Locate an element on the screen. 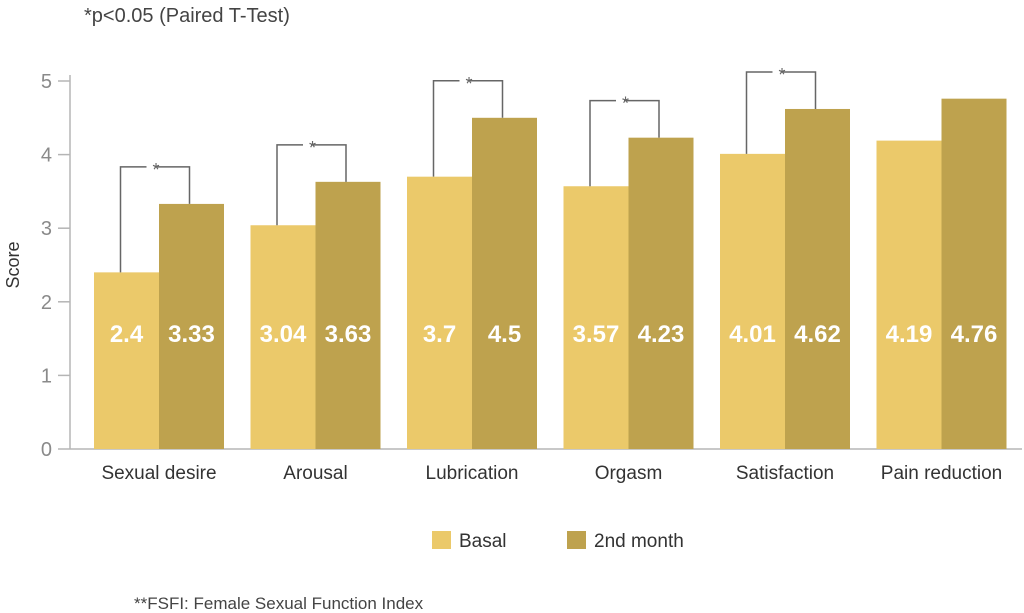  category-label: Sexual desire is located at coordinates (158, 473).